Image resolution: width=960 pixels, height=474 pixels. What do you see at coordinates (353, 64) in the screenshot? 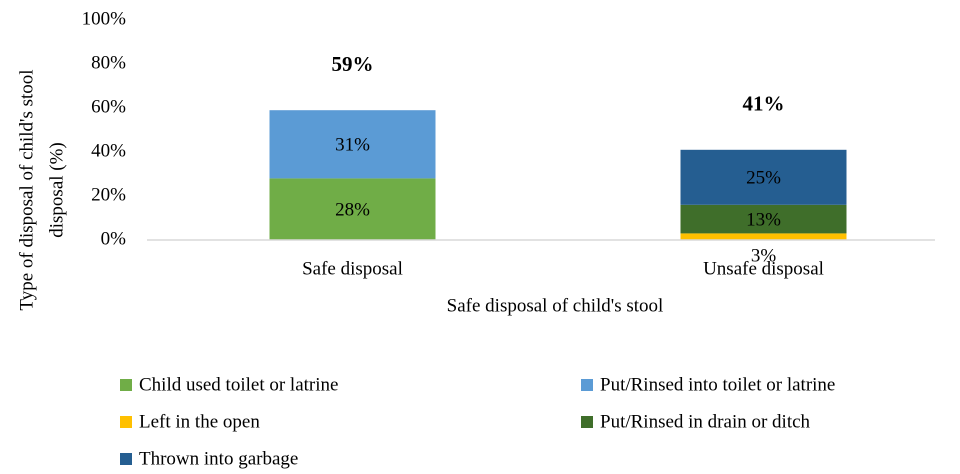
I see `total-label: 59%` at bounding box center [353, 64].